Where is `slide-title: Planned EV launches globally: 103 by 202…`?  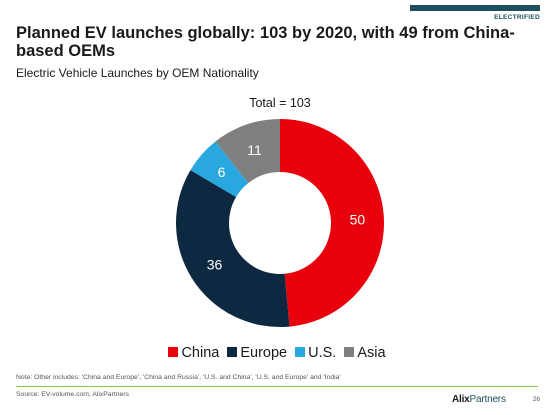
slide-title: Planned EV launches globally: 103 by 202… is located at coordinates (265, 42).